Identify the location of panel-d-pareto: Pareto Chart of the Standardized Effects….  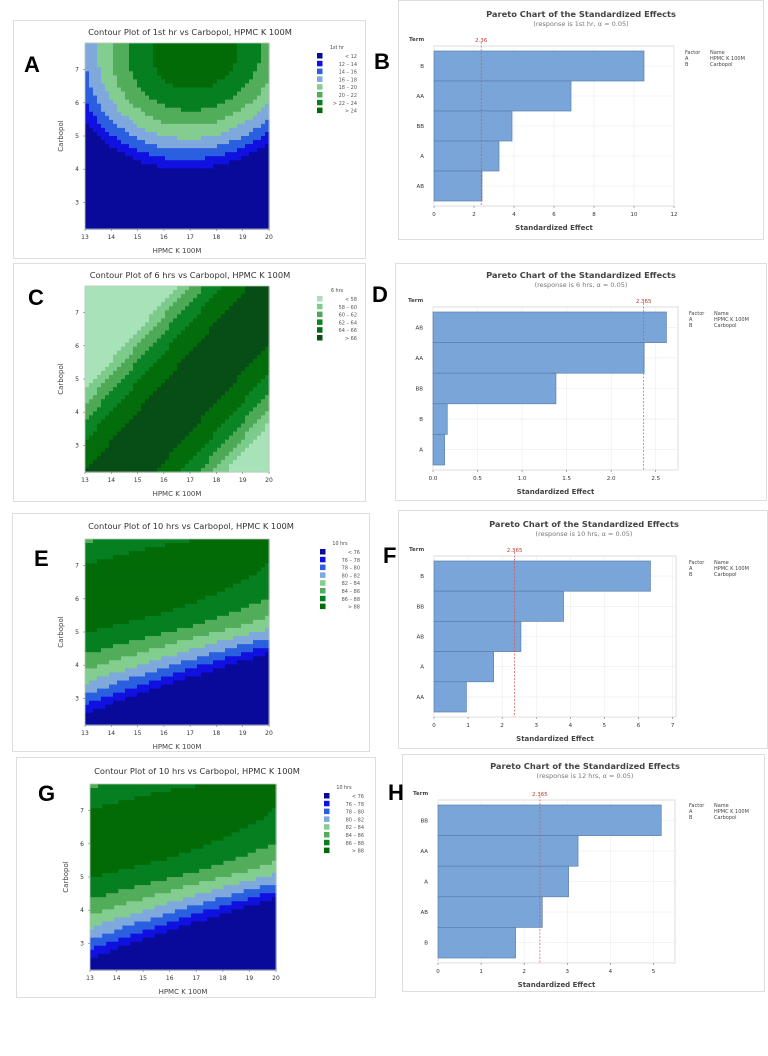
(581, 382).